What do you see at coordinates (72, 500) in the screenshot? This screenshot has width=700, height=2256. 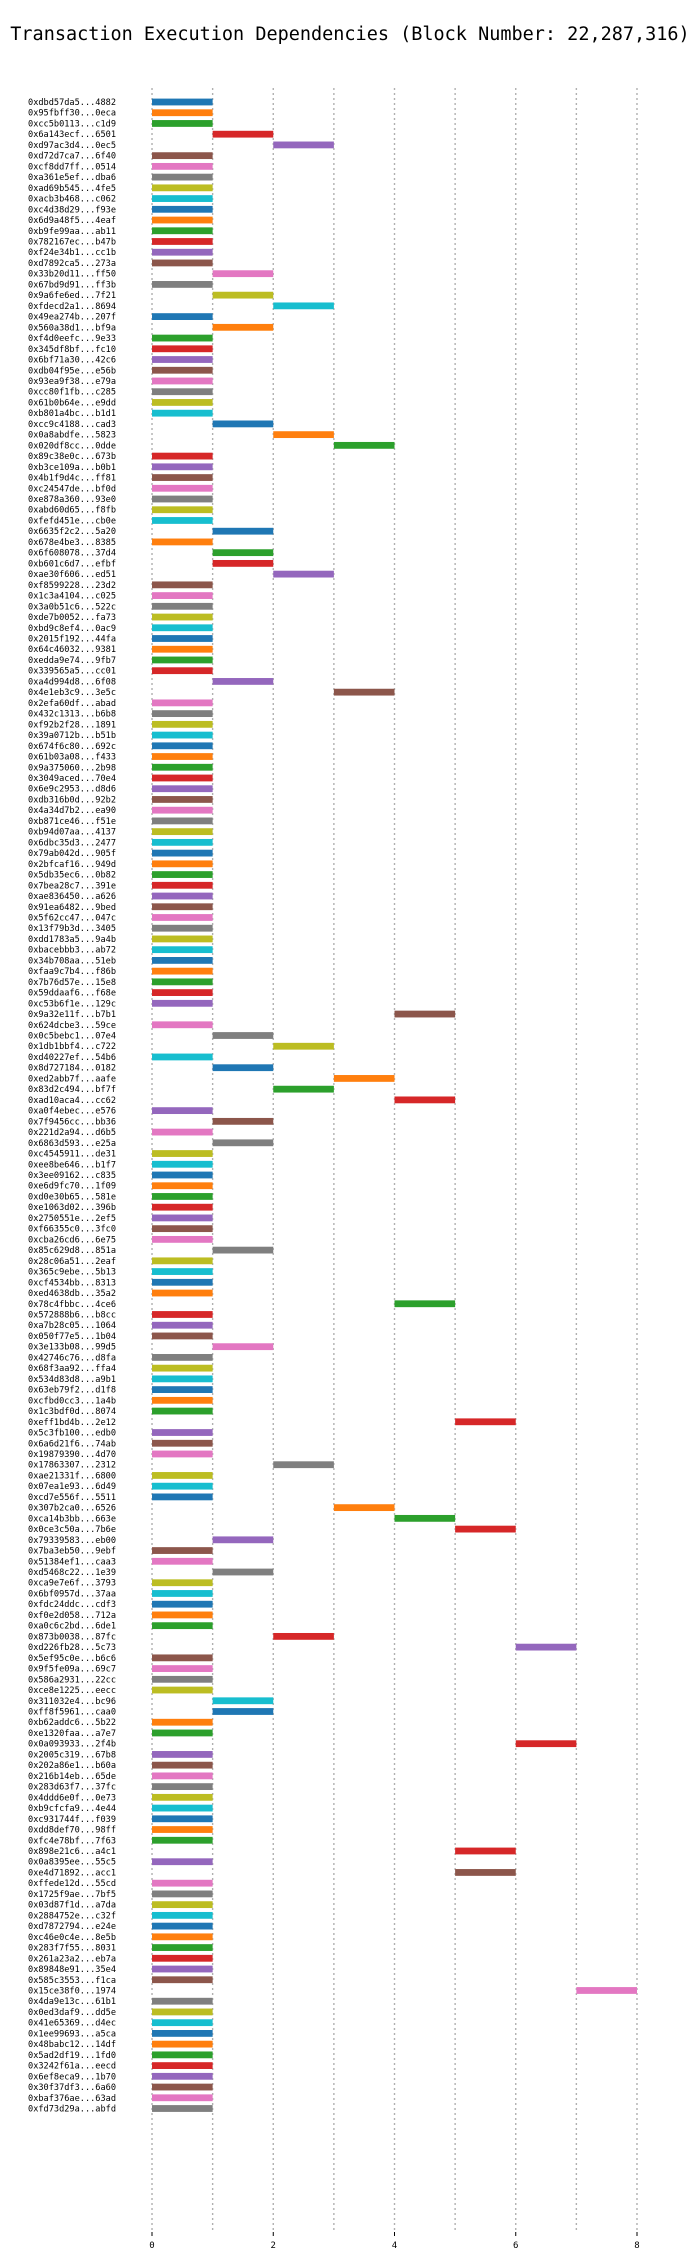 I see `transaction-label: 0xe878a360...93e0` at bounding box center [72, 500].